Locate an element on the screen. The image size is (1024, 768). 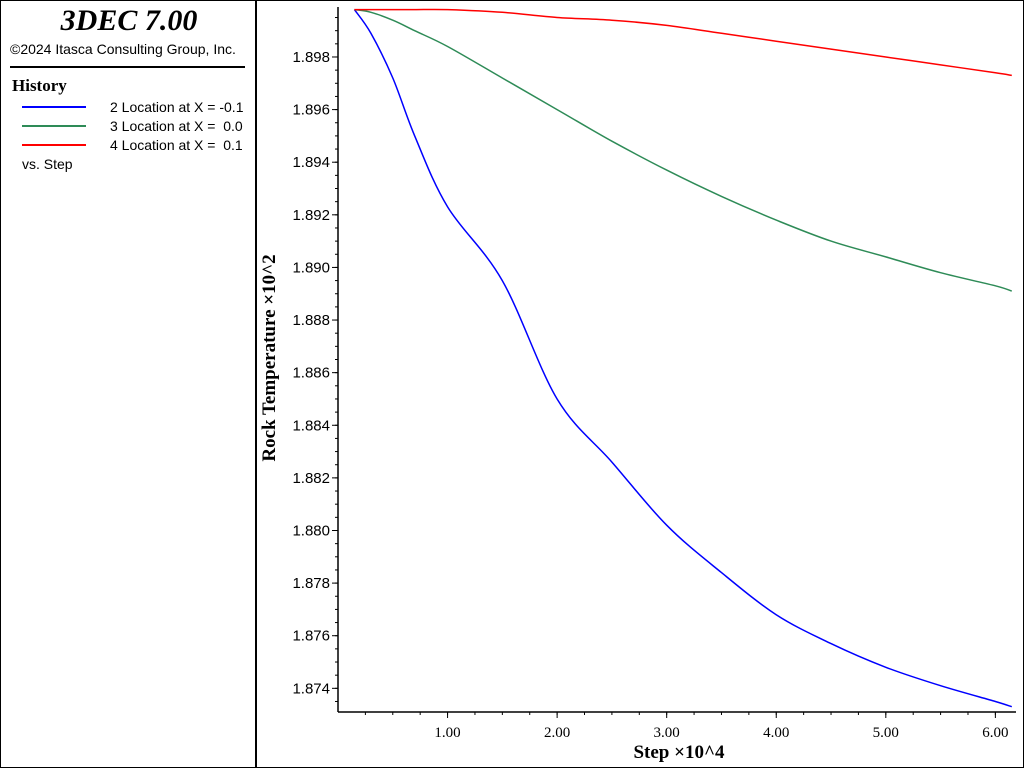
y-tick-label: 1.874 is located at coordinates (311, 688).